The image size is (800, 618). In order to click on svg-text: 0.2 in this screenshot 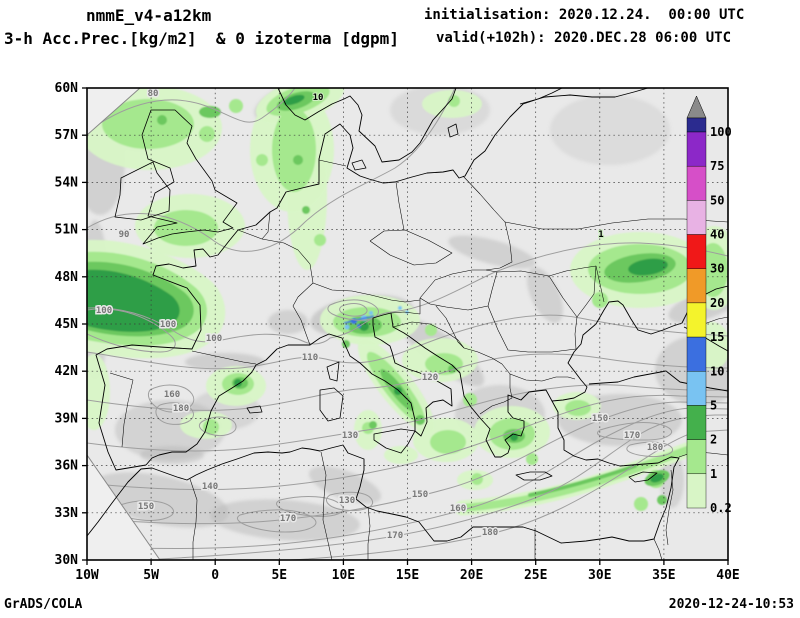, I will do `click(721, 508)`.